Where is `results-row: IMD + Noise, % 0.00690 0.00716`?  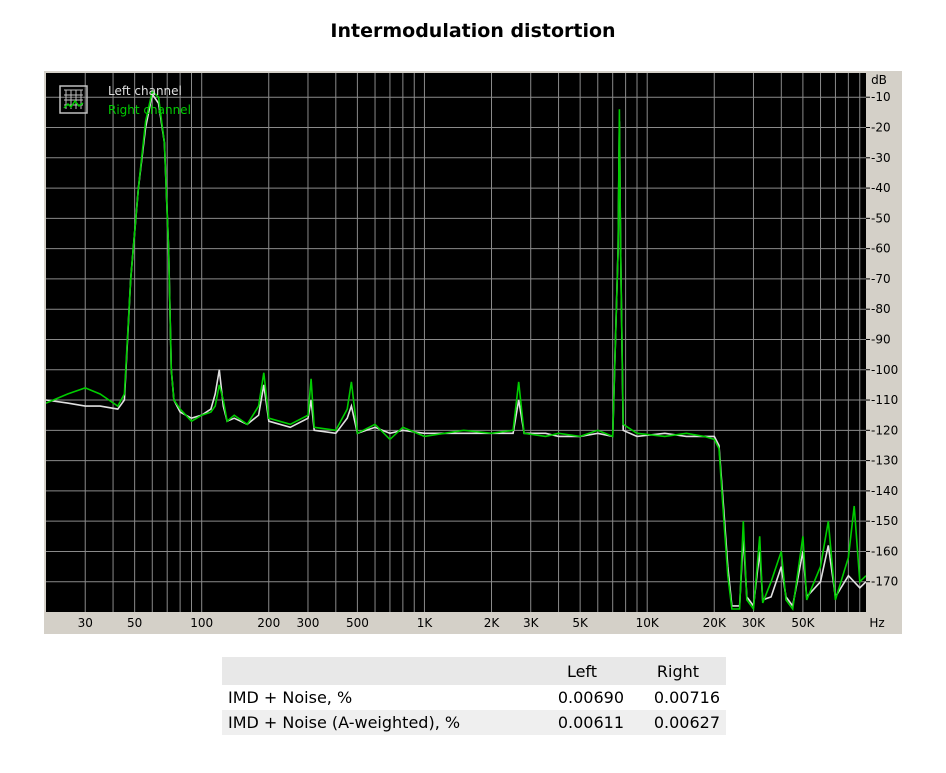 results-row: IMD + Noise, % 0.00690 0.00716 is located at coordinates (474, 697).